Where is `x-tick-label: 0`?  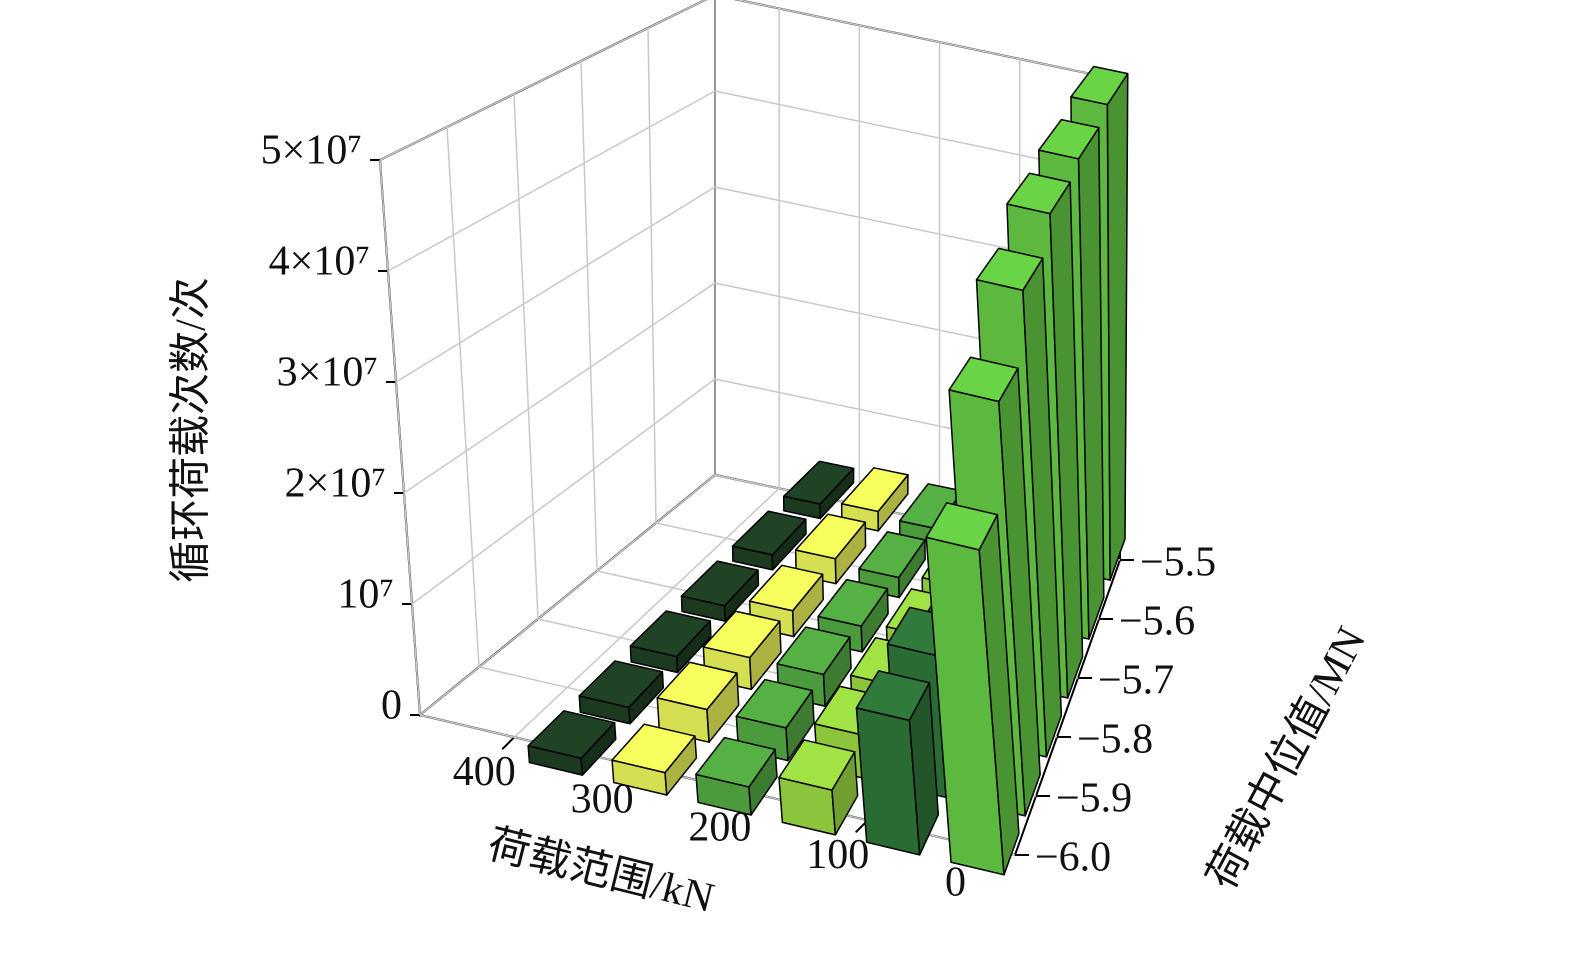
x-tick-label: 0 is located at coordinates (955, 883).